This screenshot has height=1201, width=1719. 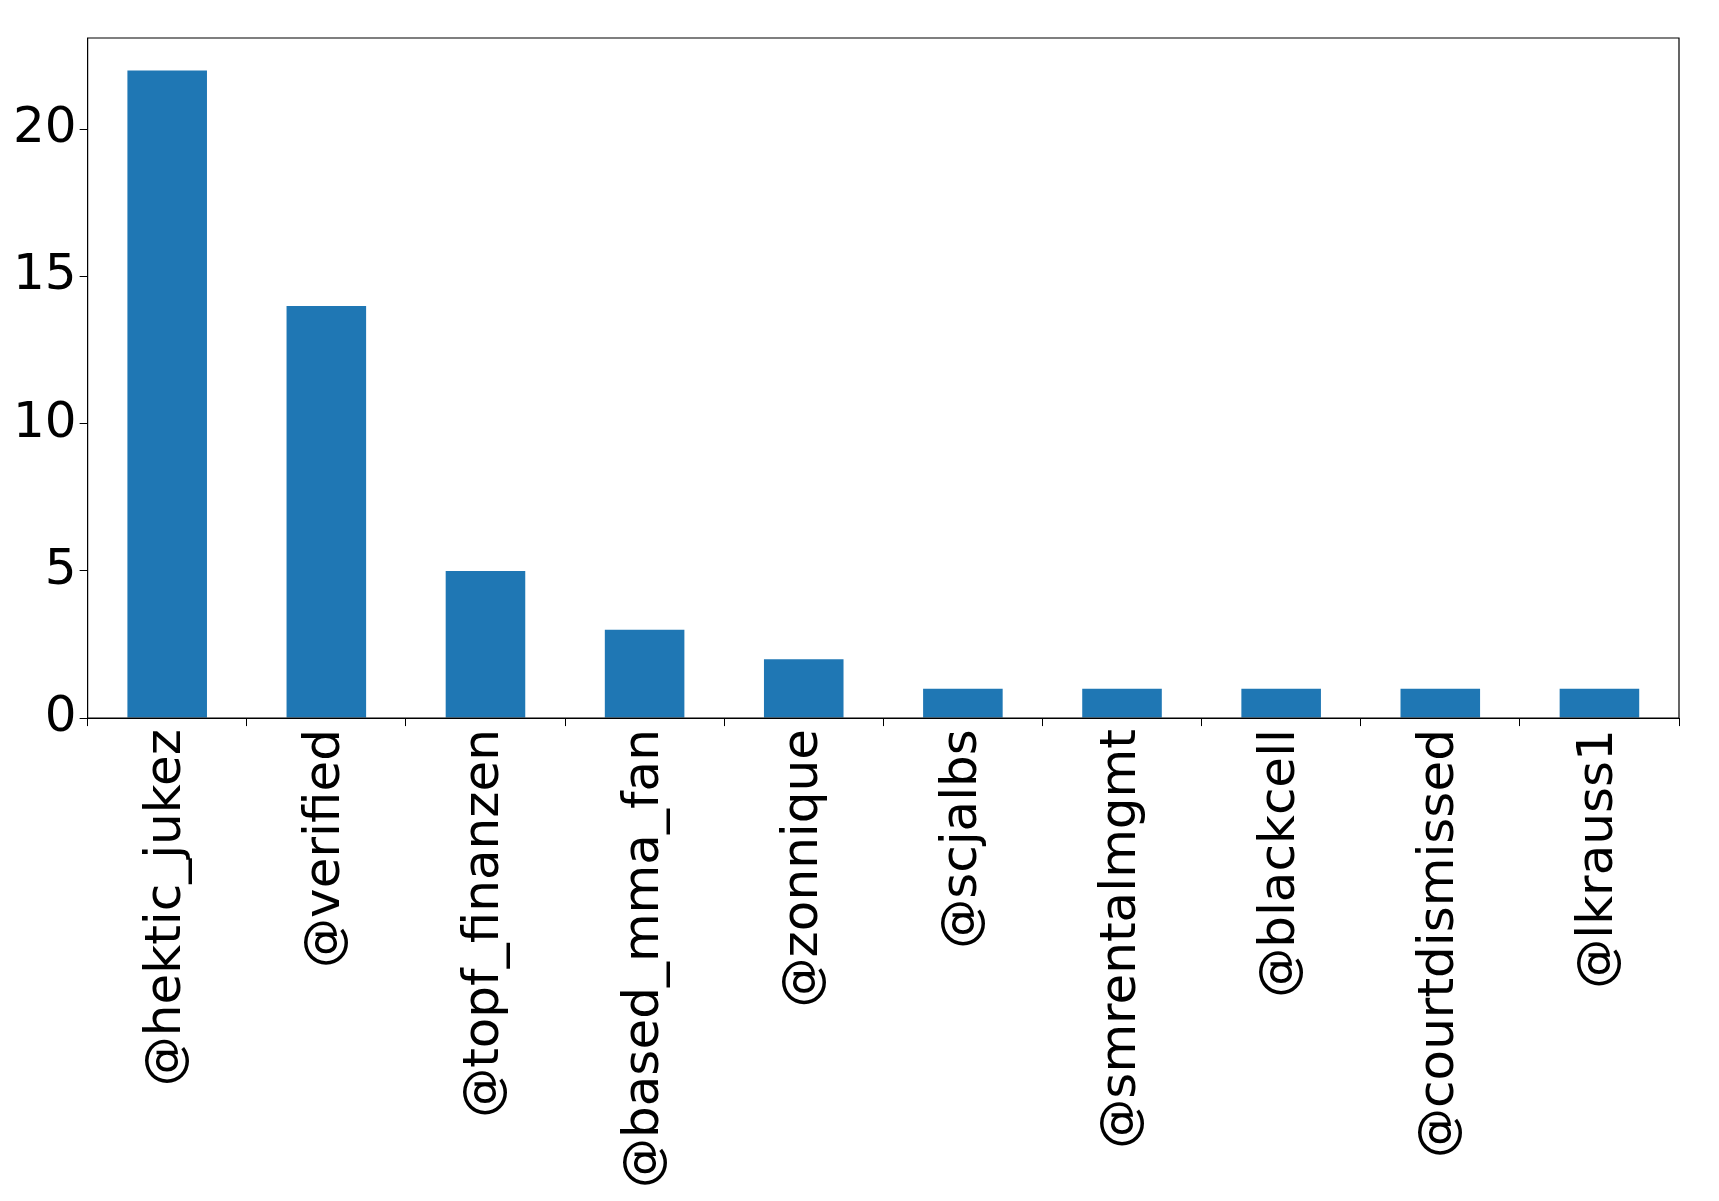 What do you see at coordinates (45, 419) in the screenshot?
I see `y-tick-label: 10` at bounding box center [45, 419].